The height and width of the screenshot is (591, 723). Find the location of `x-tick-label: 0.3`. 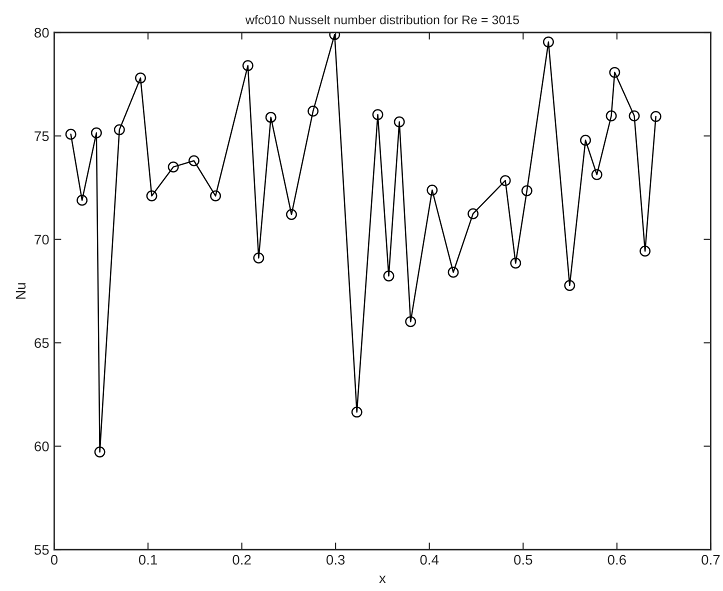

x-tick-label: 0.3 is located at coordinates (335, 559).